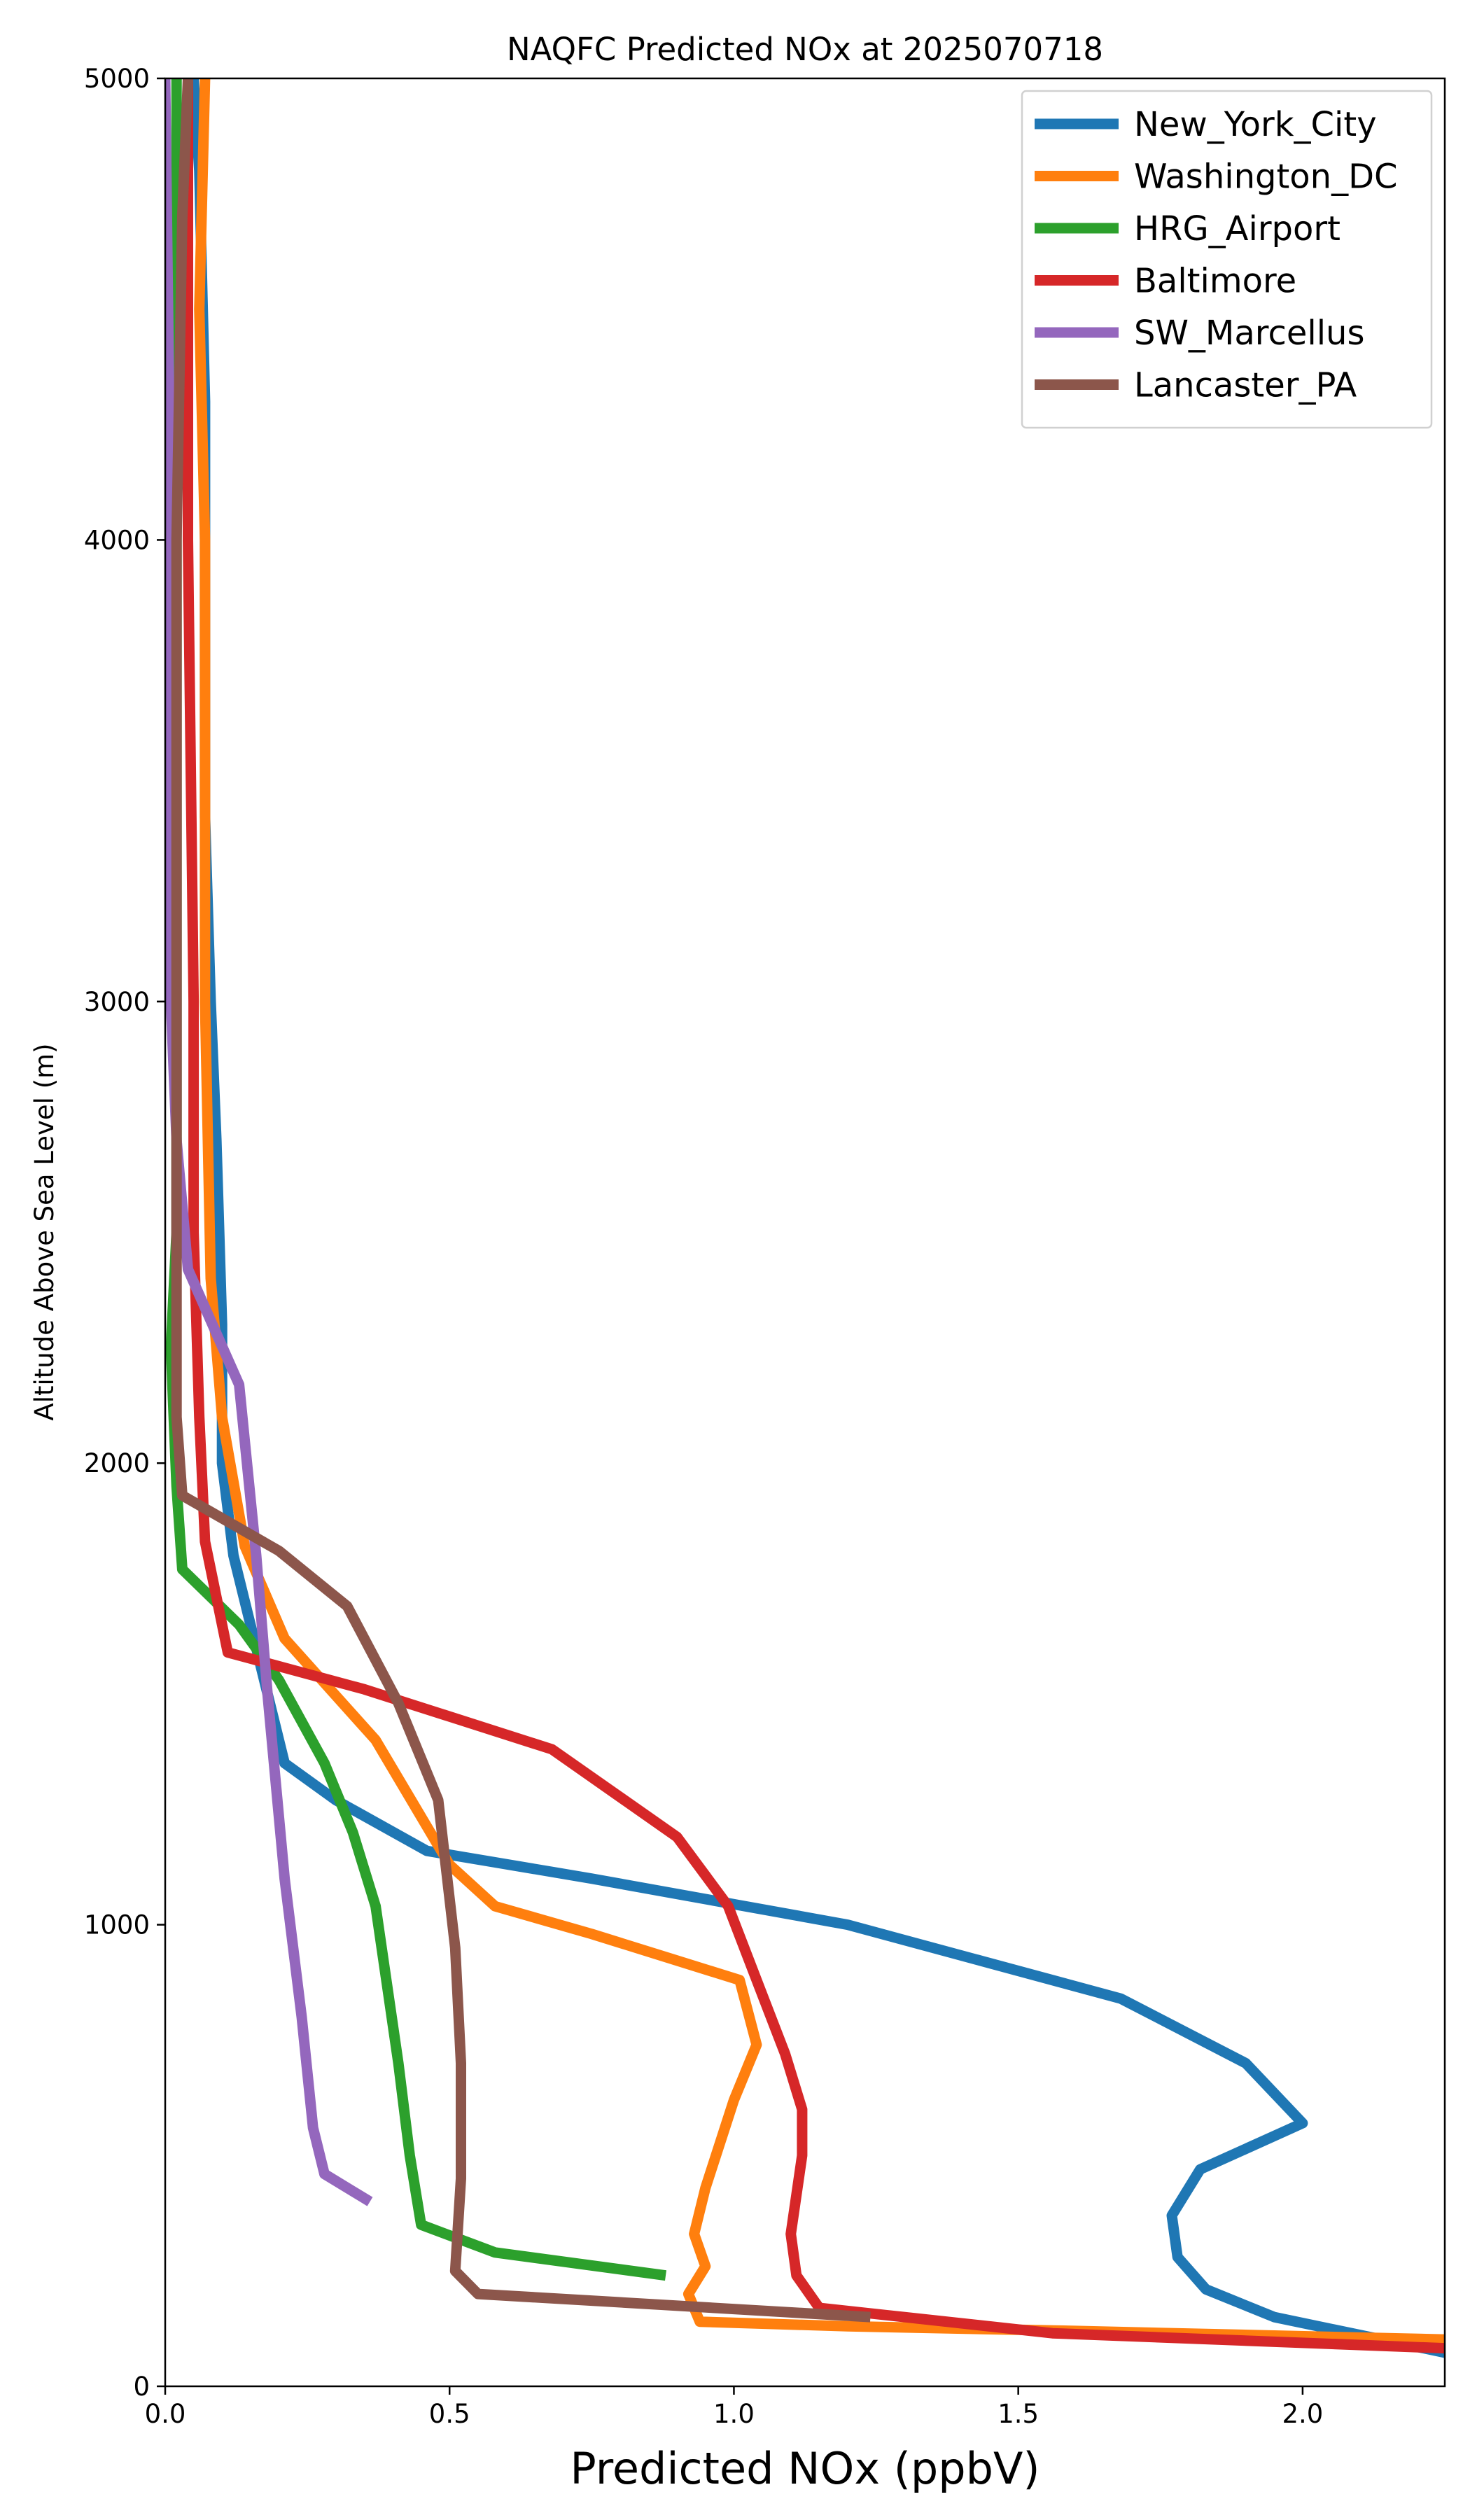 The width and height of the screenshot is (1470, 2520). What do you see at coordinates (1249, 333) in the screenshot?
I see `legend-label: SW_Marcellus` at bounding box center [1249, 333].